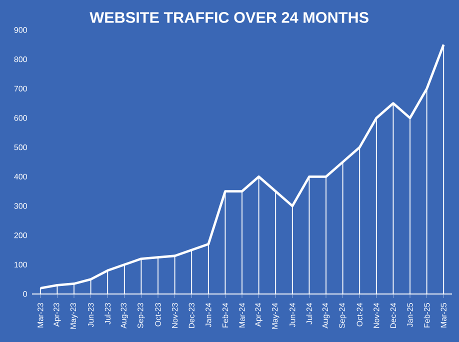  Describe the element at coordinates (410, 315) in the screenshot. I see `x-tick-label: Jan-25` at that location.